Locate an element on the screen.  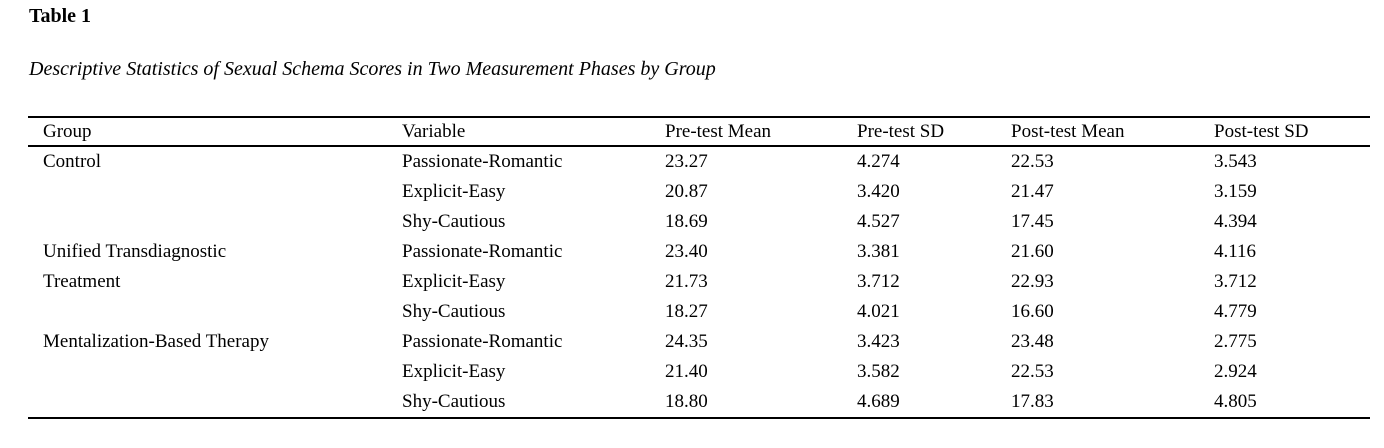
cell-posttest-sd: 4.779 is located at coordinates (1235, 311).